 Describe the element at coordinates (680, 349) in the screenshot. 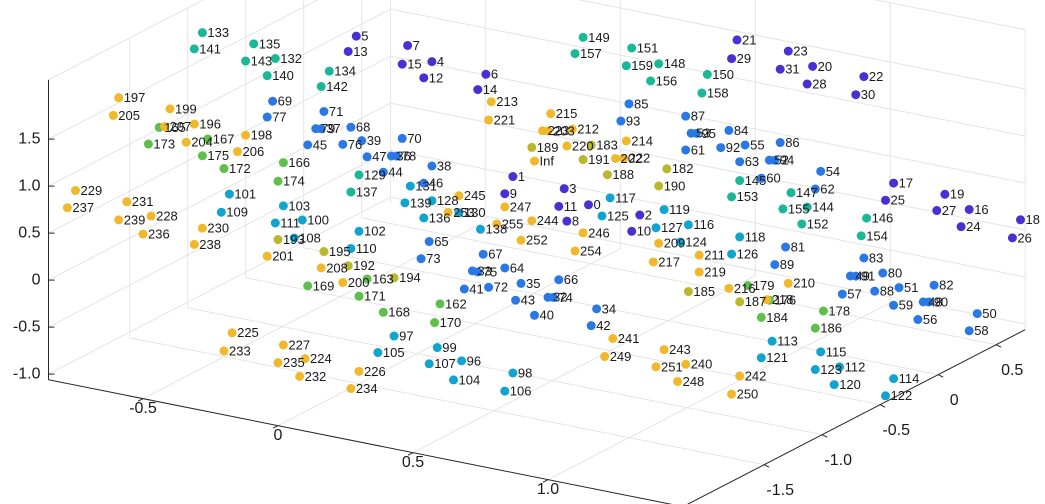

I see `point-label: 243` at that location.